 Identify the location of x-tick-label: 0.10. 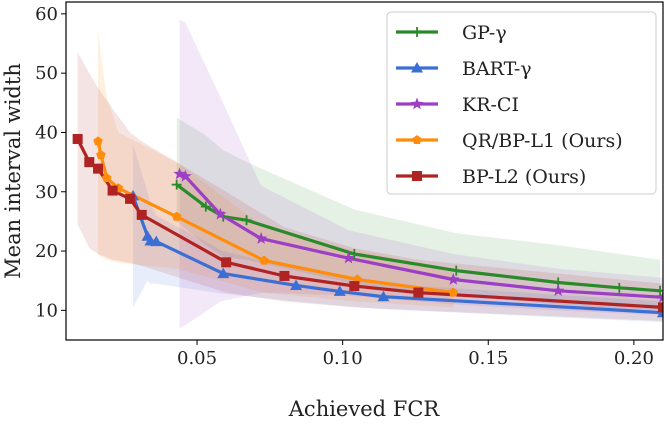
(343, 358).